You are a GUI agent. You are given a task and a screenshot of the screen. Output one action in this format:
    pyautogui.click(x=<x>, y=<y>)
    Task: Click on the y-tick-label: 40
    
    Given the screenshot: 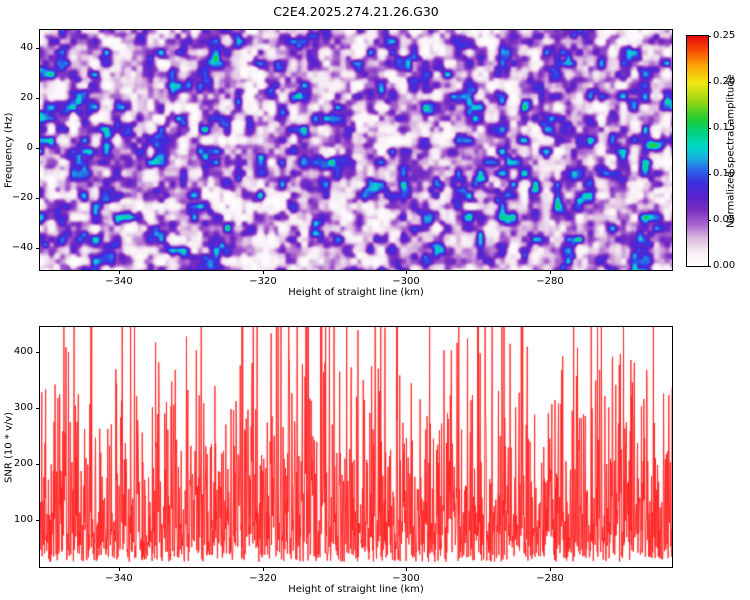 What is the action you would take?
    pyautogui.click(x=26, y=47)
    